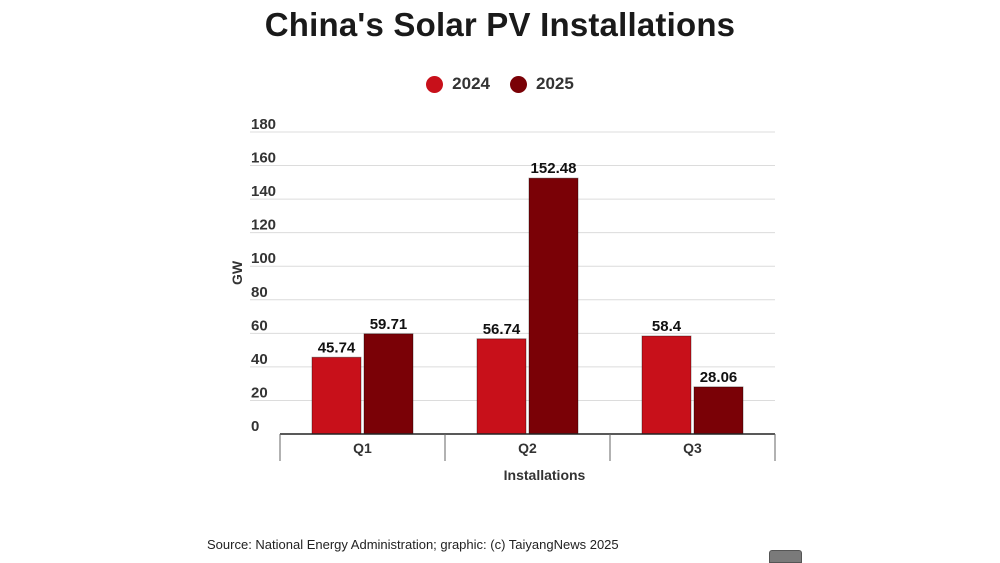 This screenshot has width=1000, height=563. I want to click on data-label: 28.06, so click(719, 377).